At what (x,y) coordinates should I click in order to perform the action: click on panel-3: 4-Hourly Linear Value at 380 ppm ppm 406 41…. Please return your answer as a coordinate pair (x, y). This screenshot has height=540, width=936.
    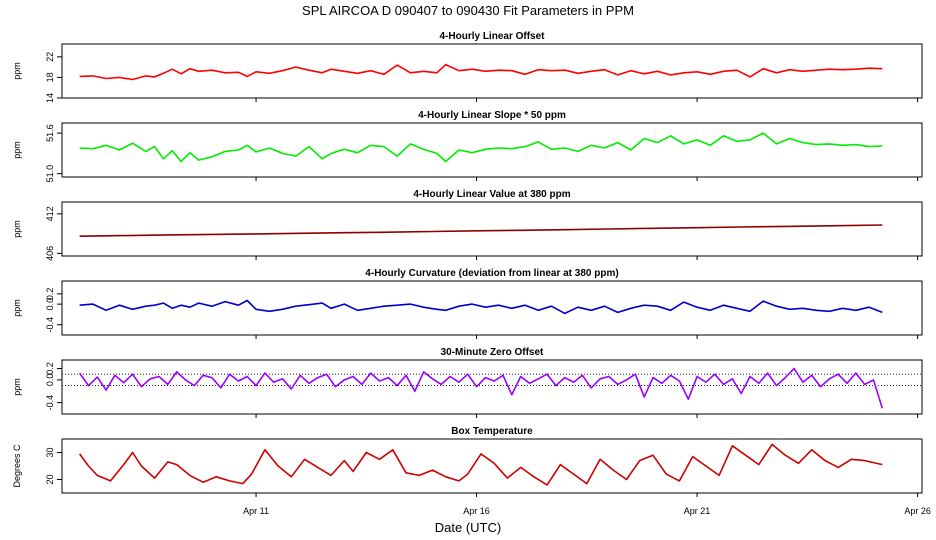
    Looking at the image, I should click on (467, 225).